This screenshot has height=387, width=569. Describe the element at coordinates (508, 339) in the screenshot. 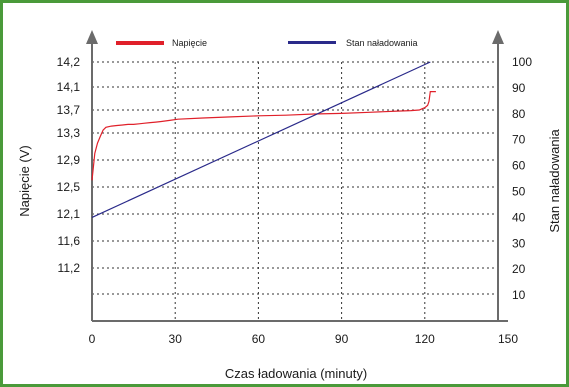

I see `x-tick-label: 150` at that location.